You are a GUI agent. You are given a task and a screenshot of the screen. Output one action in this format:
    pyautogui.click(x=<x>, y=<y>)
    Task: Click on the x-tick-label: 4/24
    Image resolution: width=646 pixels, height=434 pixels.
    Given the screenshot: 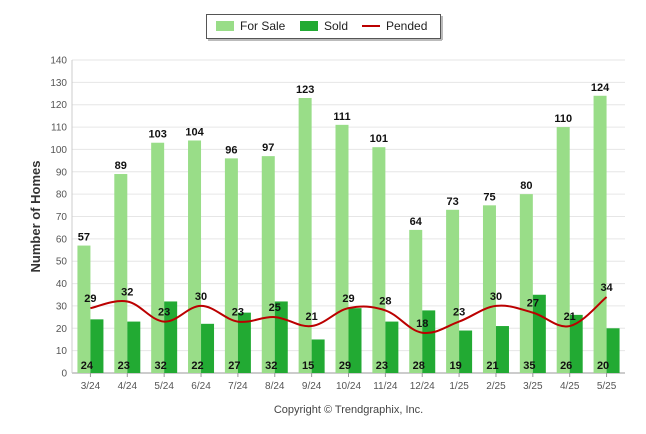 What is the action you would take?
    pyautogui.click(x=128, y=386)
    